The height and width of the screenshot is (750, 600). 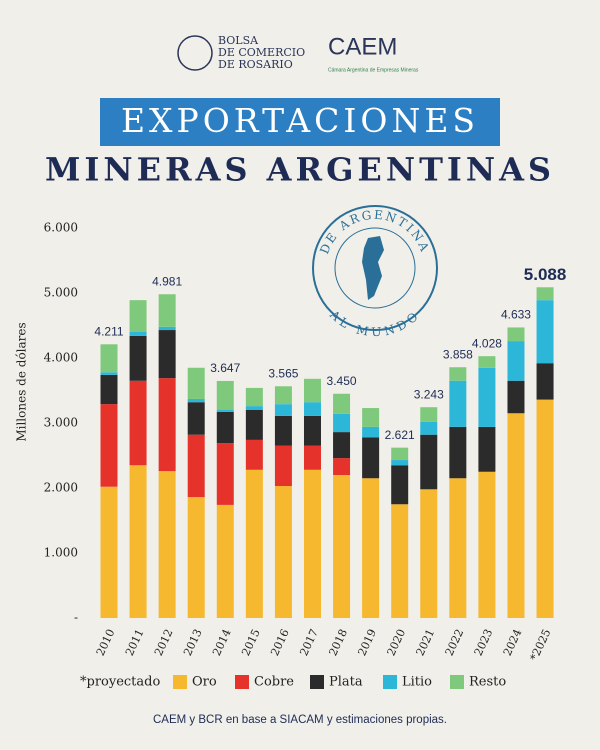 I want to click on total-label: 2.621, so click(x=400, y=435).